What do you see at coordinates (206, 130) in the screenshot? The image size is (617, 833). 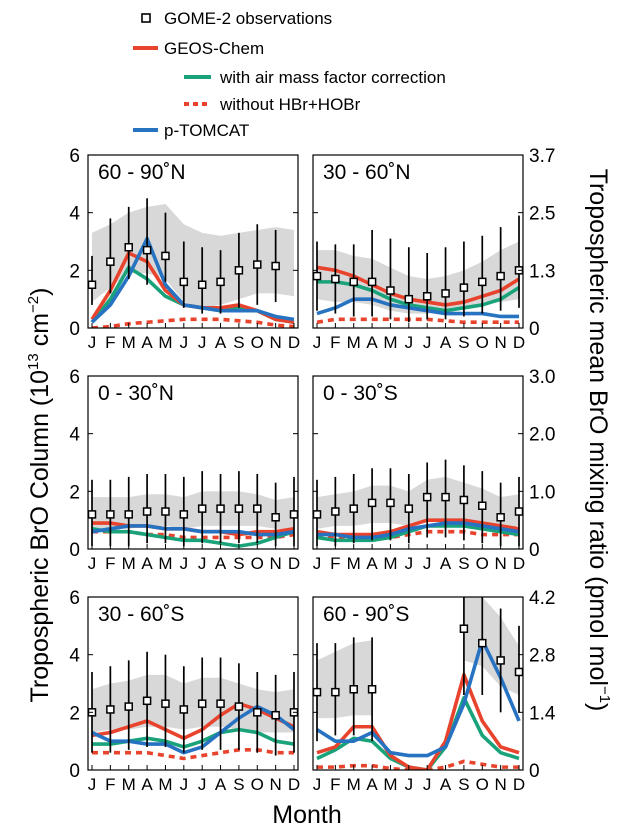 I see `legend-ptomcat-label: p-TOMCAT` at bounding box center [206, 130].